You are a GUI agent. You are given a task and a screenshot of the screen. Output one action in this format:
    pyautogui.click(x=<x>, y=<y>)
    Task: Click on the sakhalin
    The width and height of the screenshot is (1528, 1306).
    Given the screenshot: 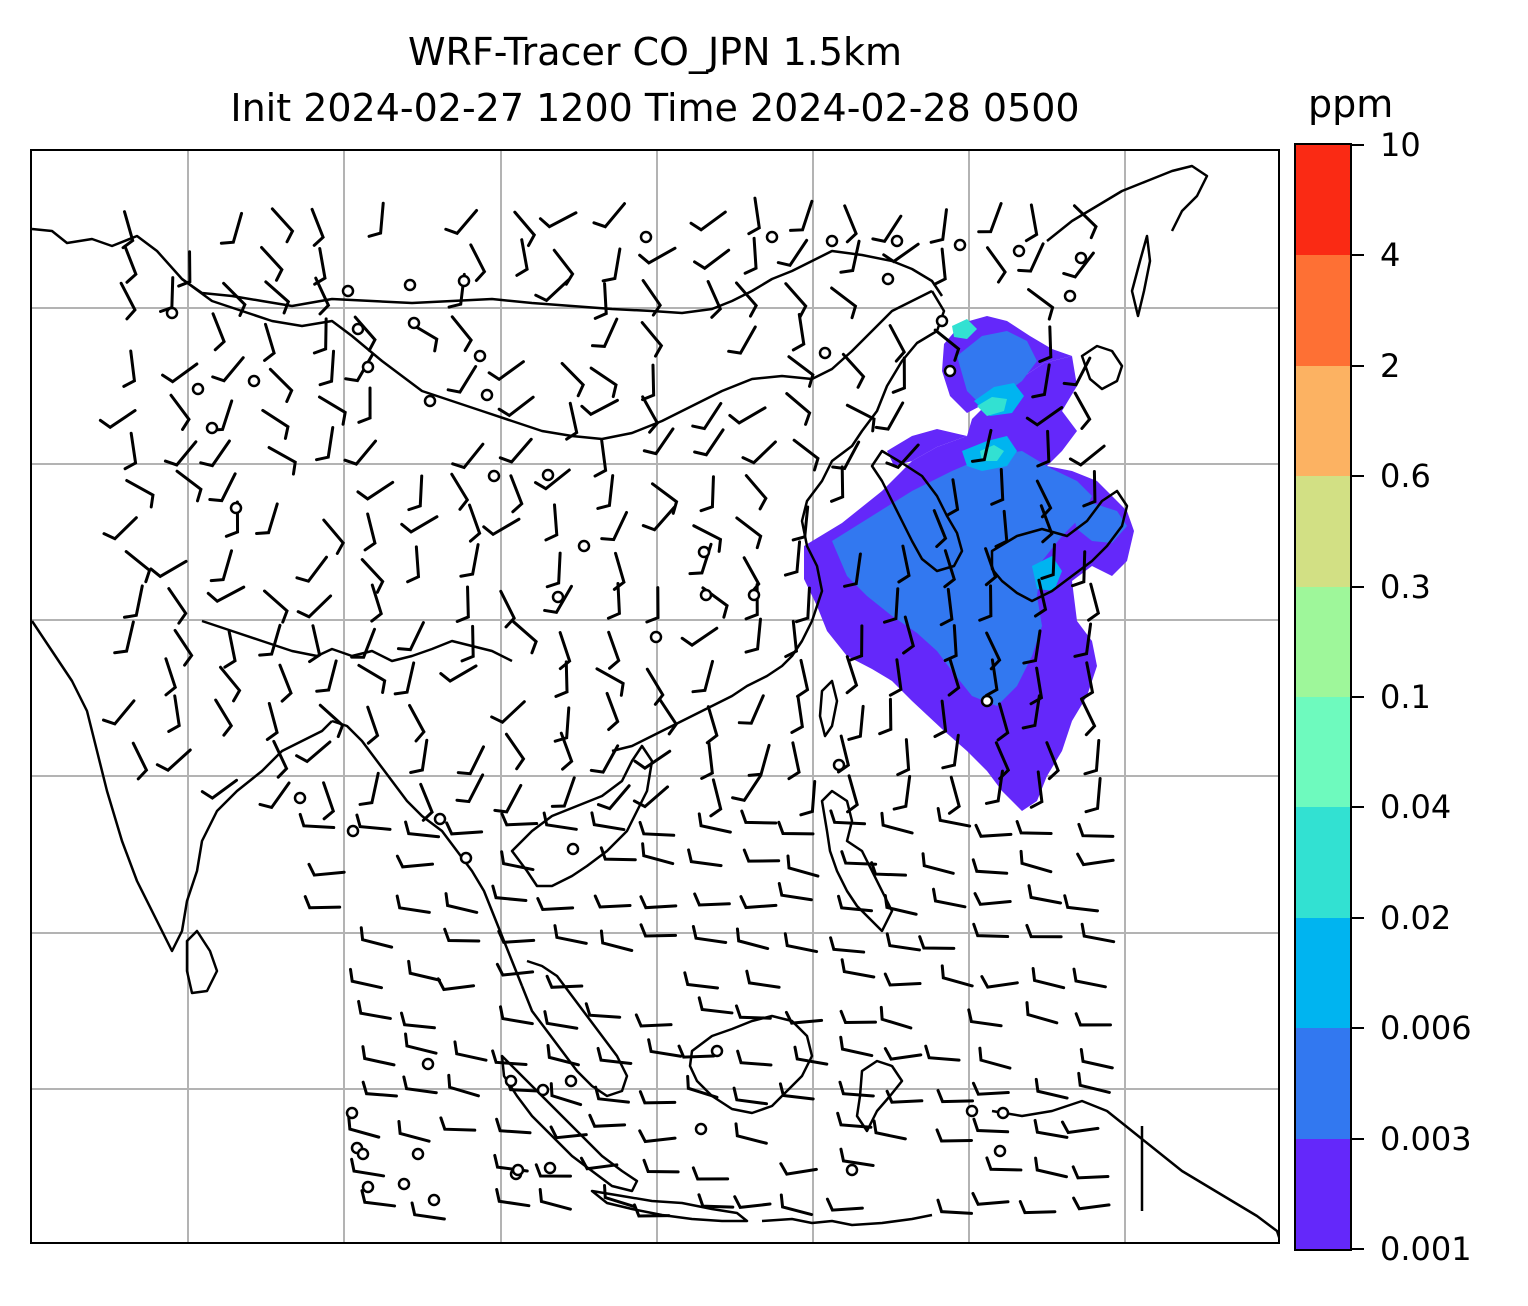 What is the action you would take?
    pyautogui.click(x=1141, y=276)
    